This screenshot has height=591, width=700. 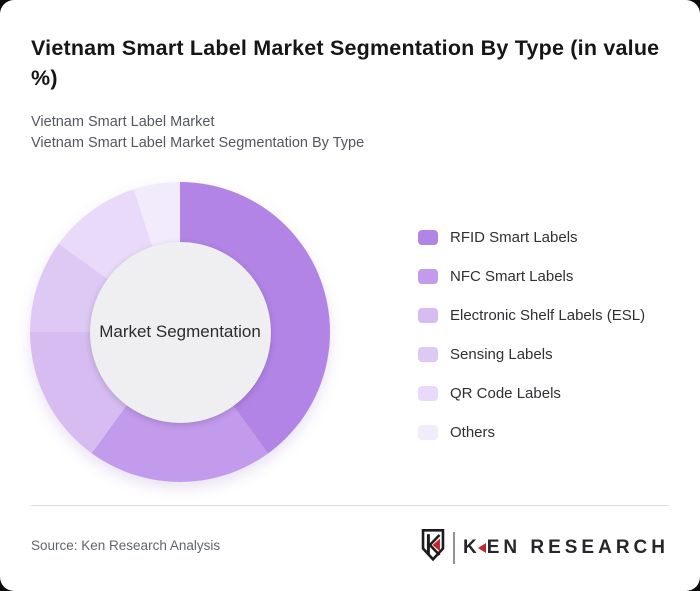 What do you see at coordinates (505, 393) in the screenshot?
I see `legend-label: QR Code Labels` at bounding box center [505, 393].